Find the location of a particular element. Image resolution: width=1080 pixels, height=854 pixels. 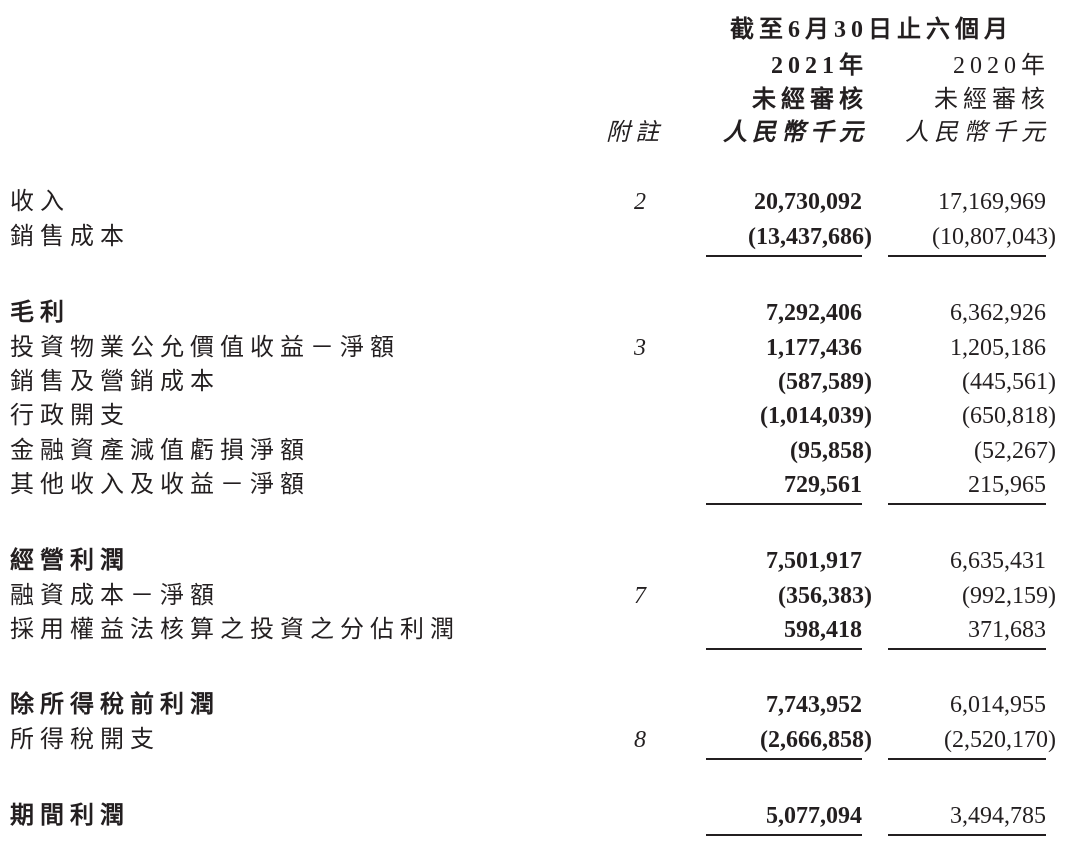

row-note: 2 is located at coordinates (640, 202).